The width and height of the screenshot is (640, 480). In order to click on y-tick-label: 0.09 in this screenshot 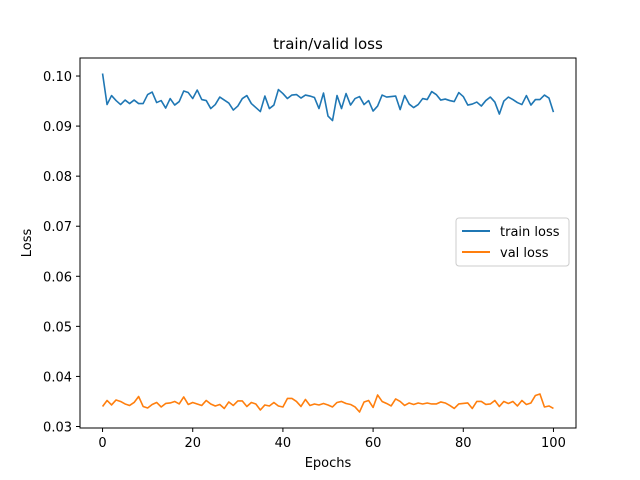, I will do `click(57, 127)`.